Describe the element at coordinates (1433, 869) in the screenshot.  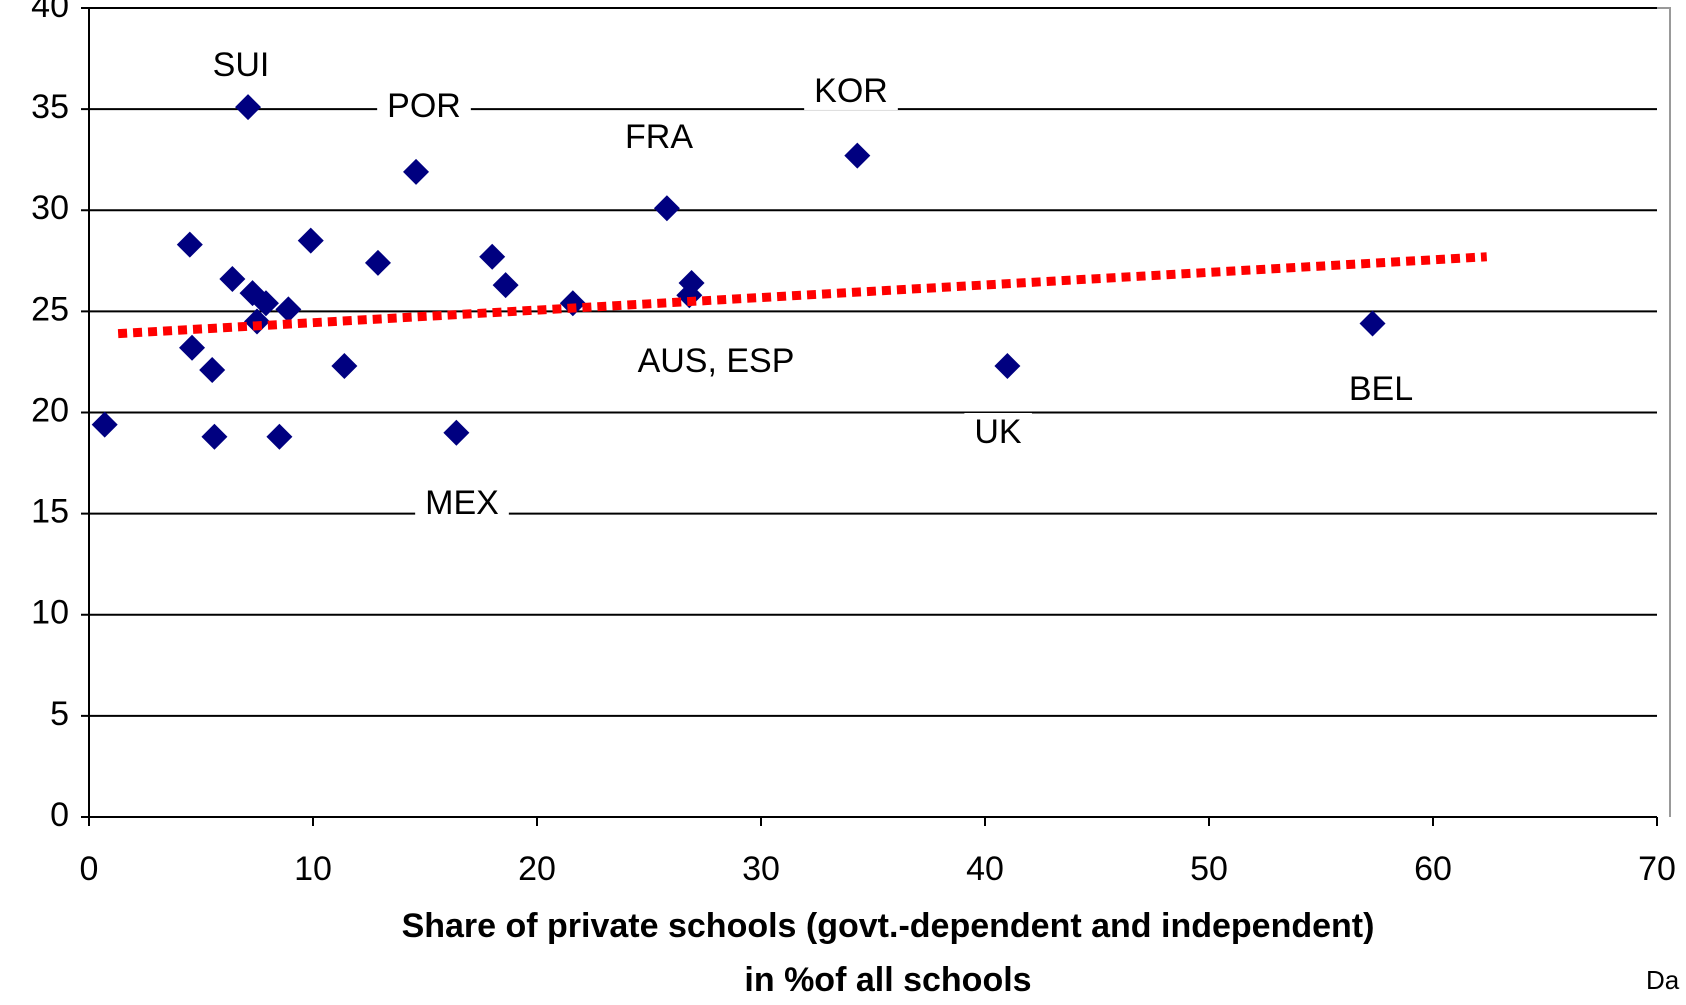
I see `x-tick-label: 60` at that location.